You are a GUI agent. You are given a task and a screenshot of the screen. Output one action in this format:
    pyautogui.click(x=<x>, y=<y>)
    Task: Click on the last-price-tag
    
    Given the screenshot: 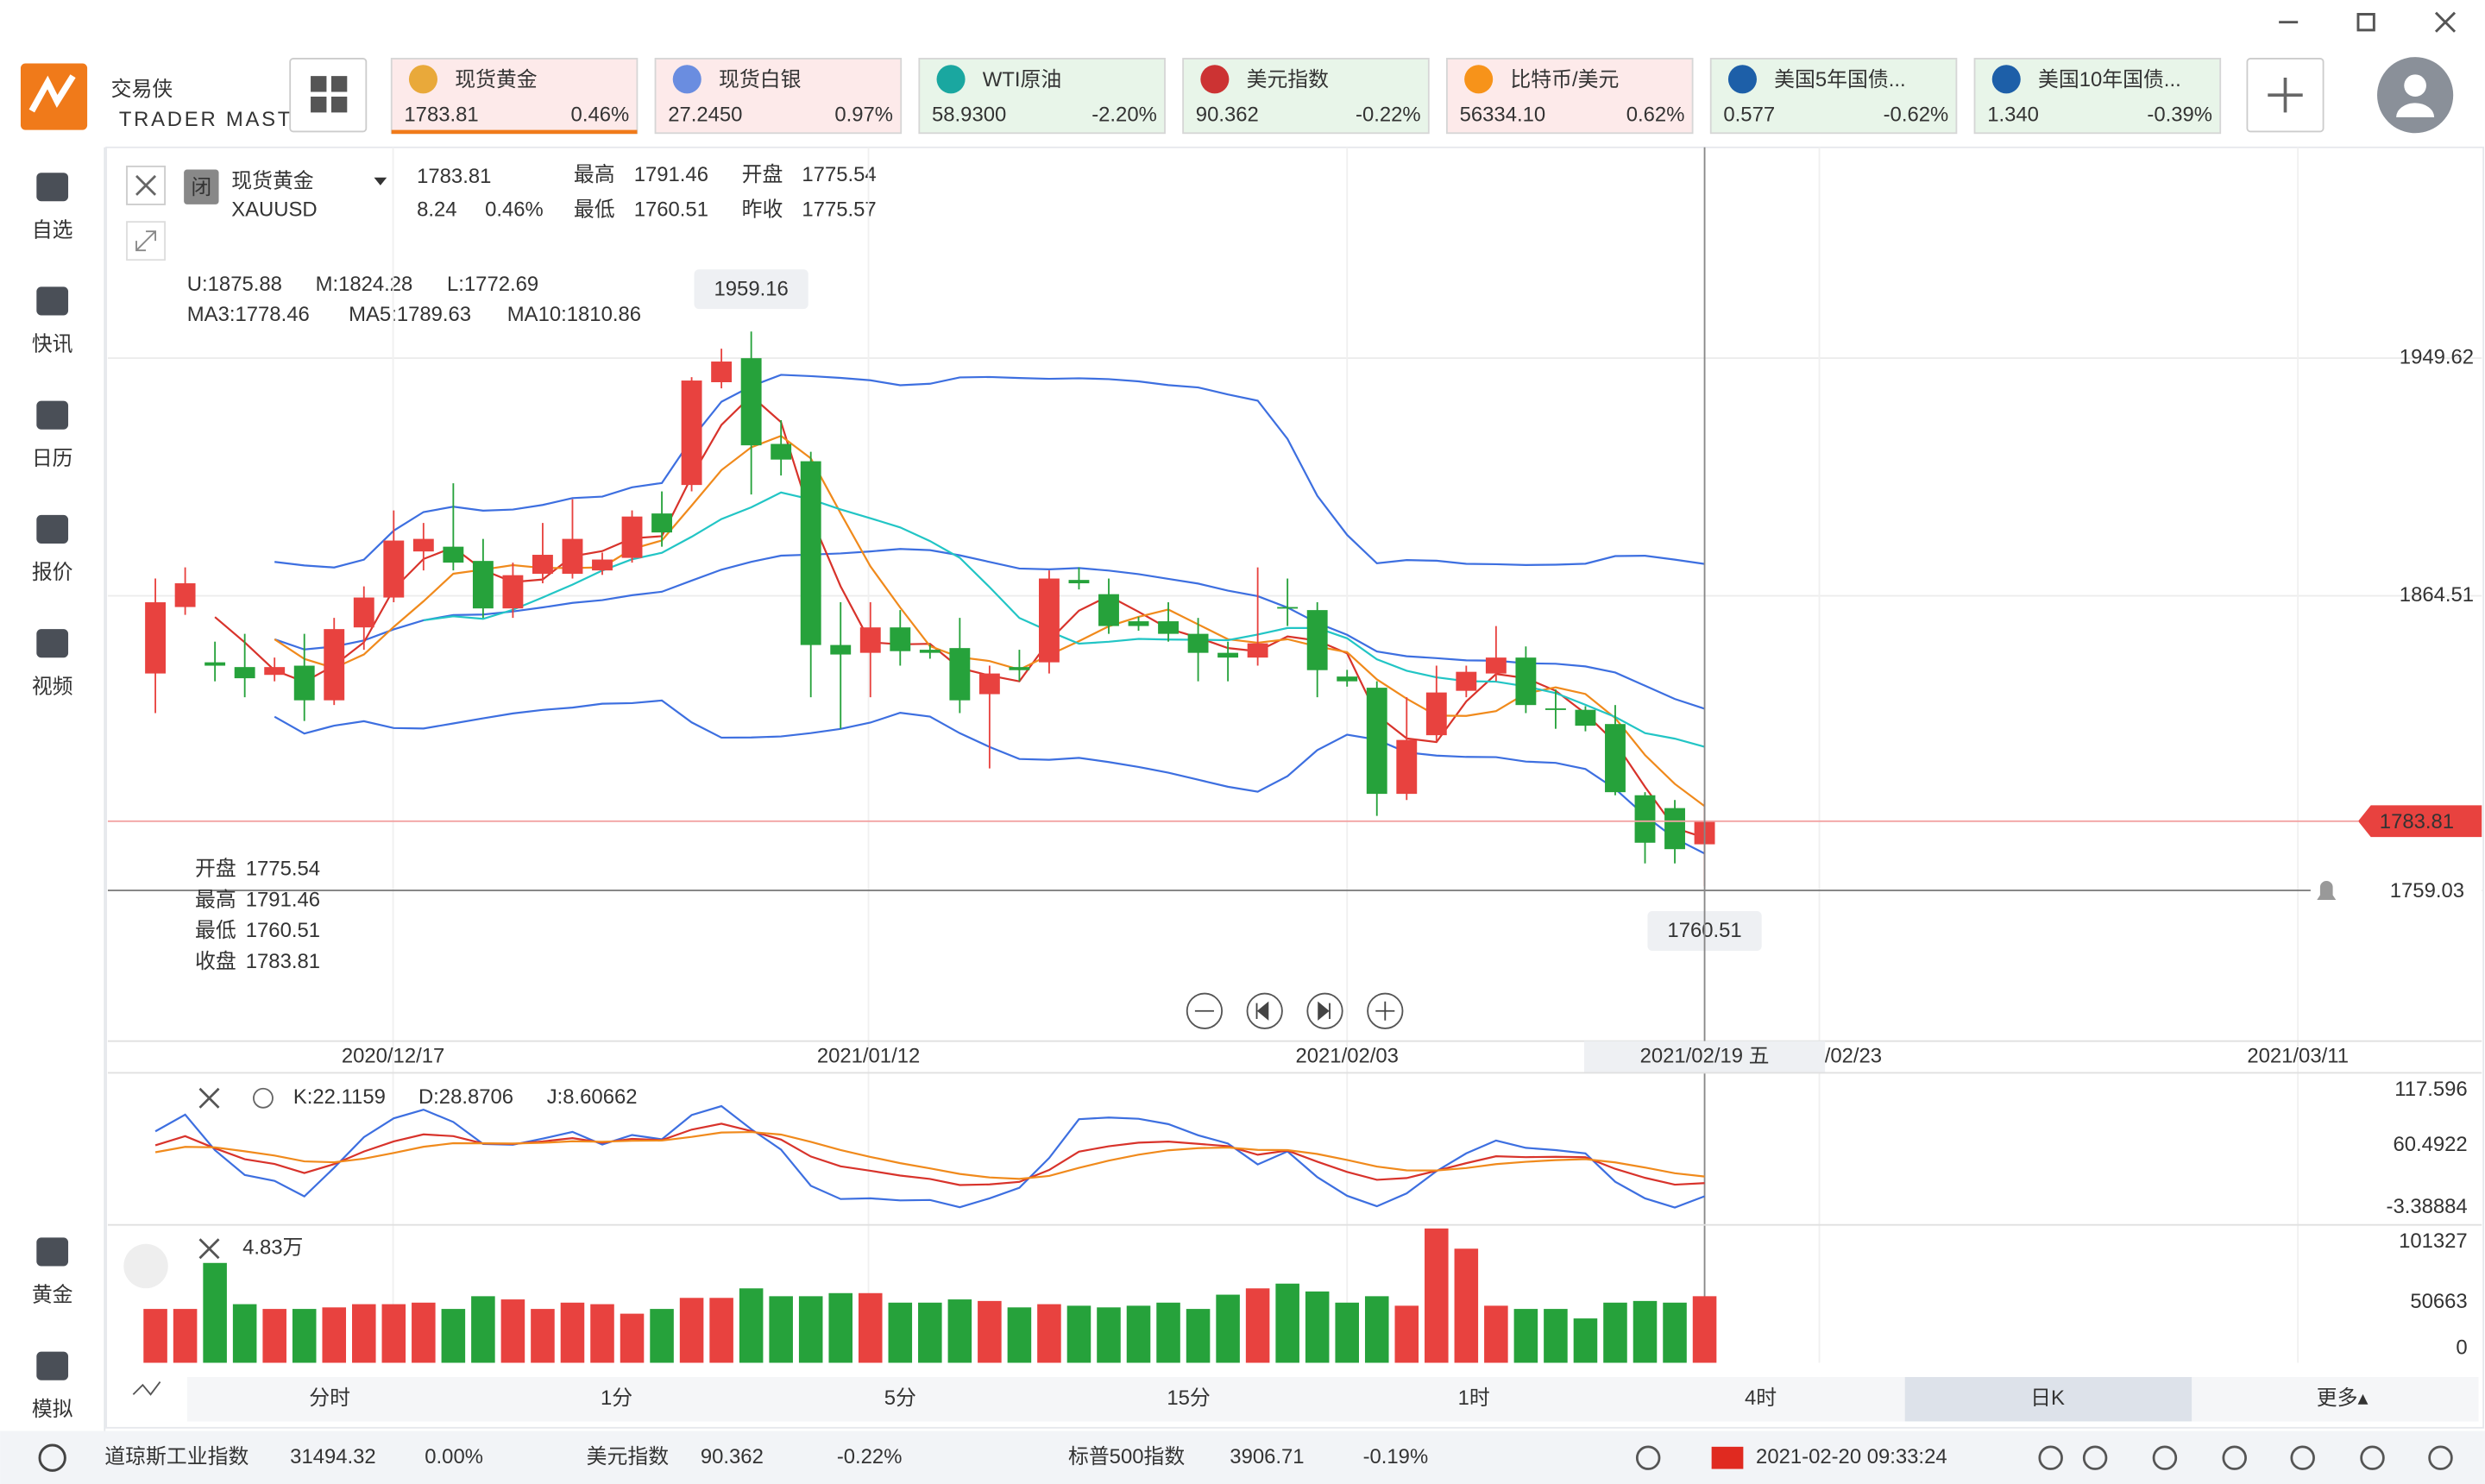 What is the action you would take?
    pyautogui.click(x=2419, y=821)
    